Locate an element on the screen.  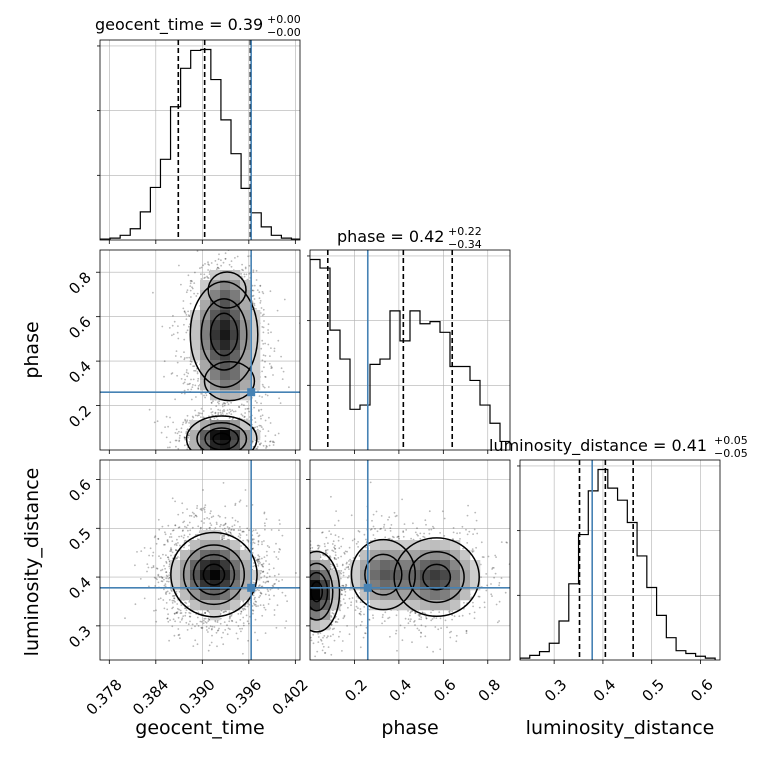
hist-panel-luminosity-distance is located at coordinates (620, 560).